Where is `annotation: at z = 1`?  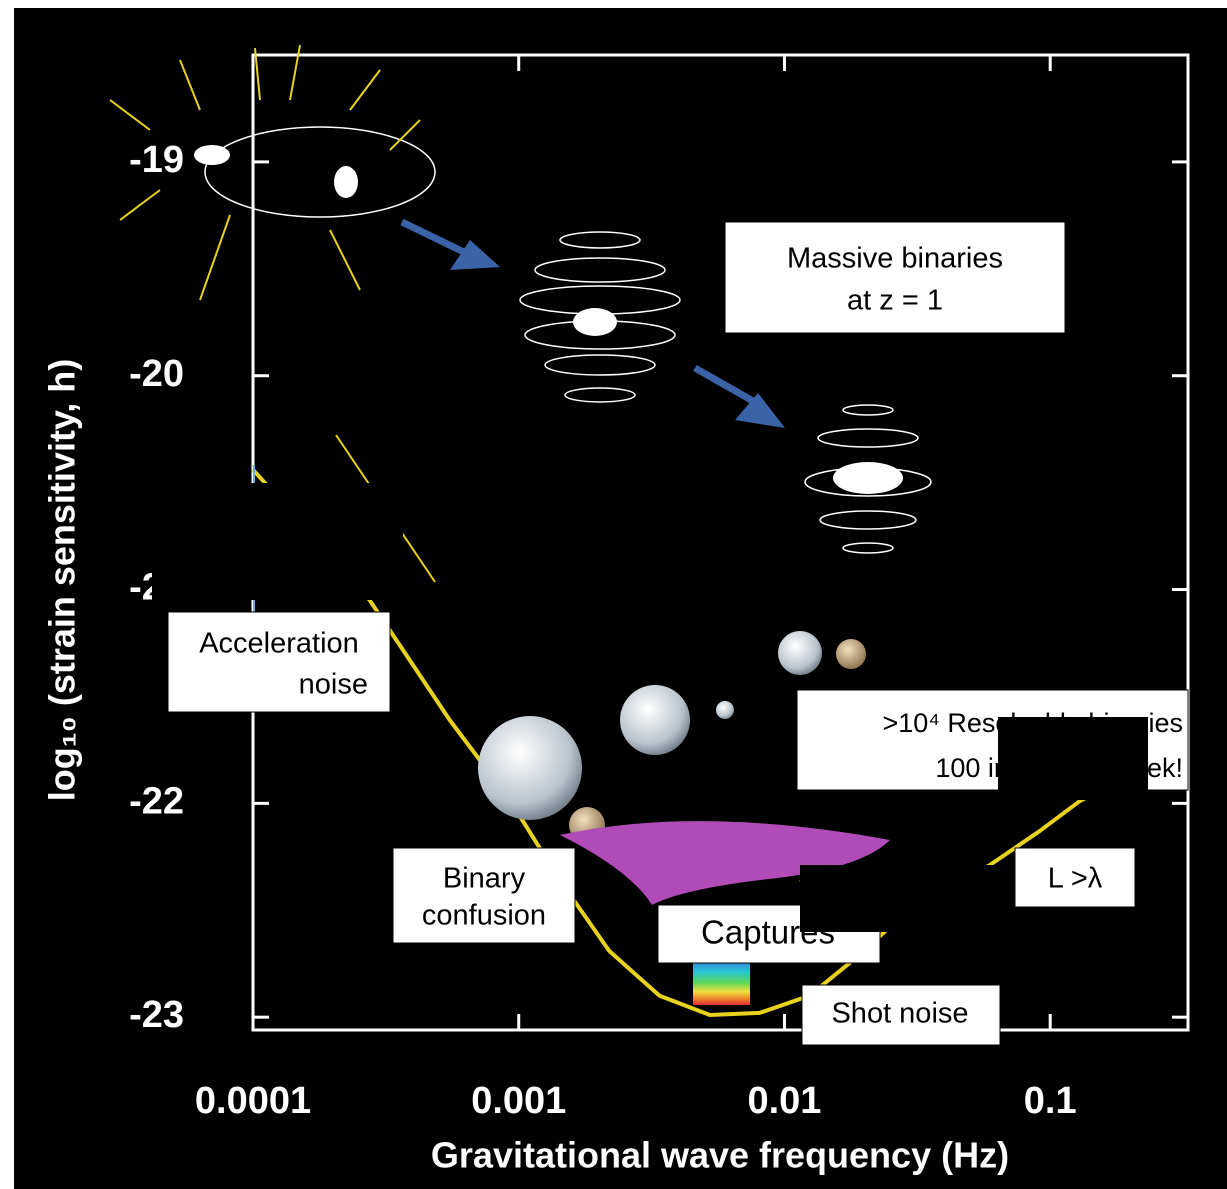 annotation: at z = 1 is located at coordinates (895, 301).